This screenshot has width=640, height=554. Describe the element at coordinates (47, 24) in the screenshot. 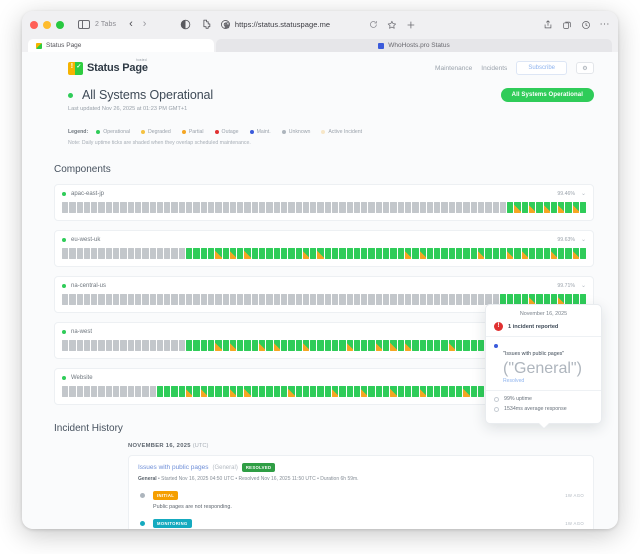

I see `minimize-window-button` at that location.